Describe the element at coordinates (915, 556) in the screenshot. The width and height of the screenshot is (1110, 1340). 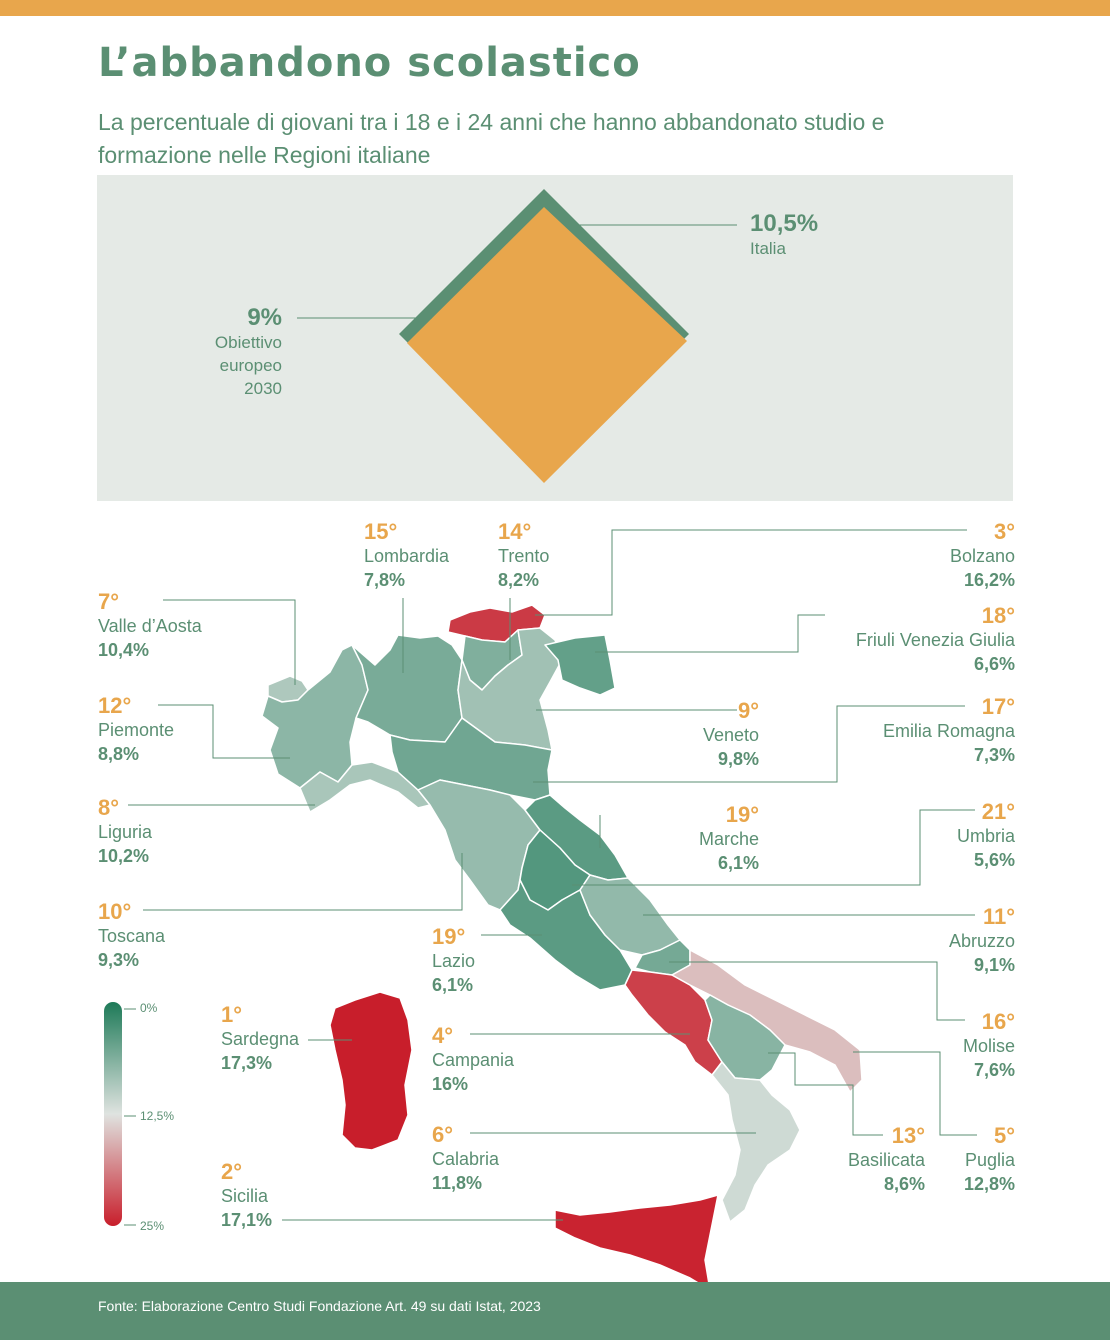
I see `region-label-bolzano: 3° Bolzano 16,2%` at that location.